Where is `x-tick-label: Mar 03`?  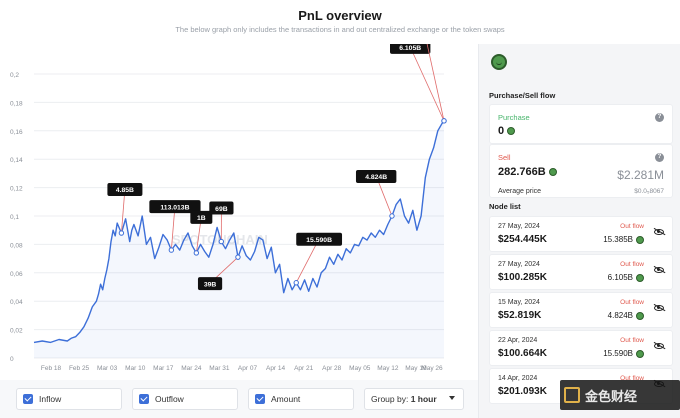 x-tick-label: Mar 03 is located at coordinates (107, 368).